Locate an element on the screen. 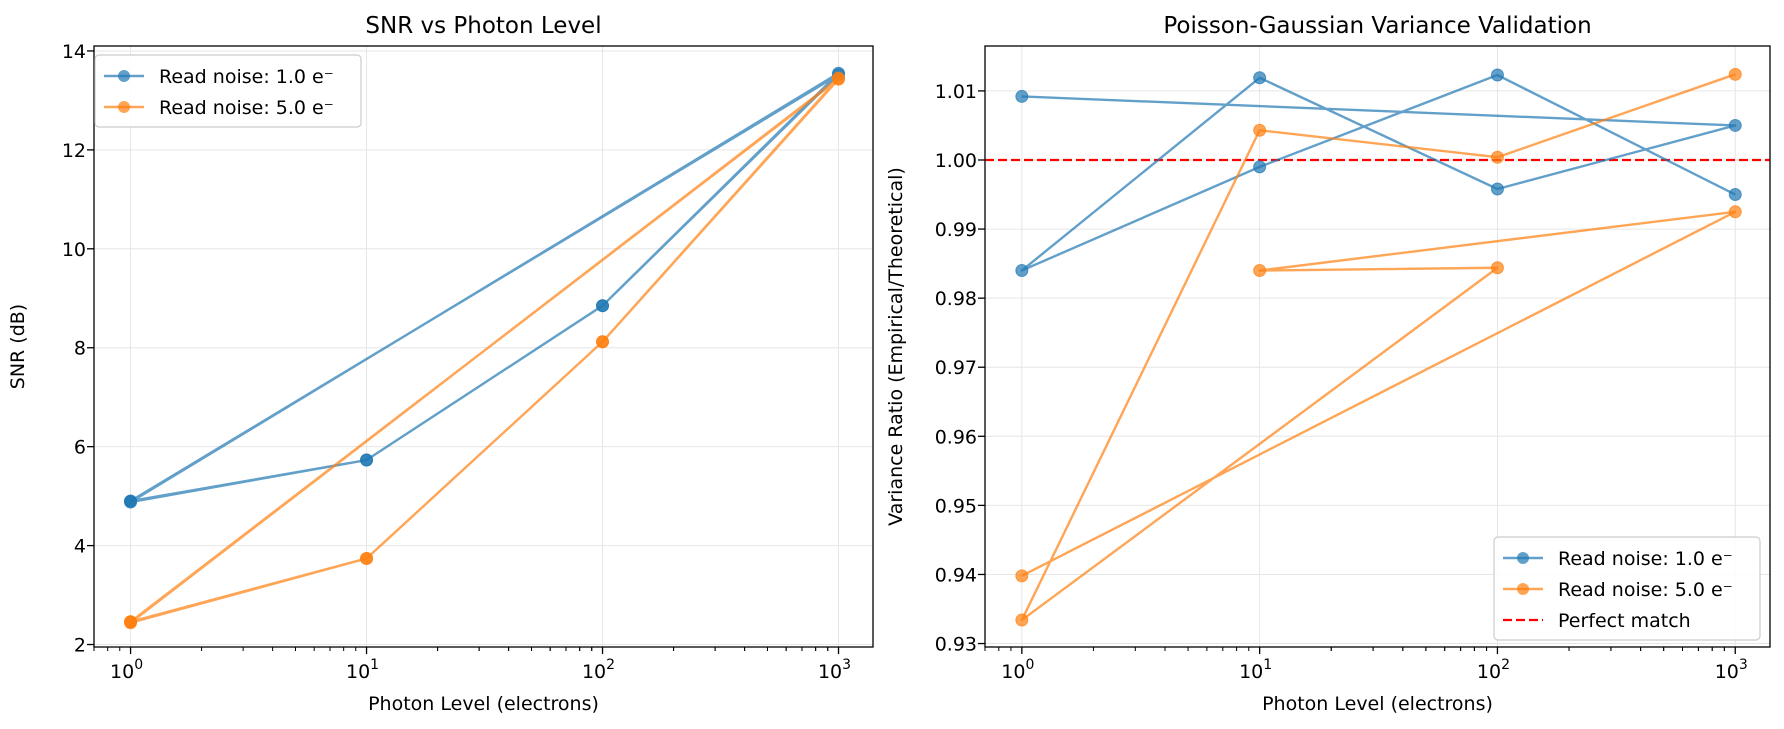  y-tick-label: 14 is located at coordinates (74, 52).